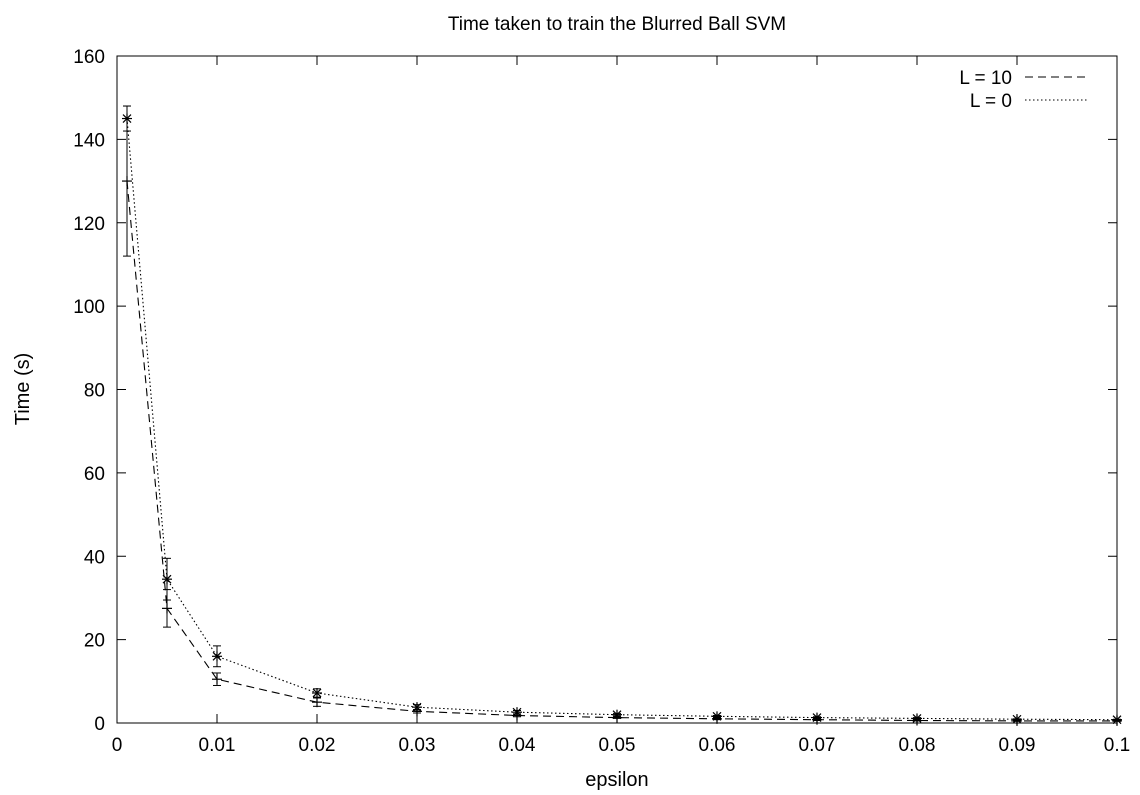 This screenshot has width=1140, height=795. I want to click on x-tick-label: 0.01, so click(217, 745).